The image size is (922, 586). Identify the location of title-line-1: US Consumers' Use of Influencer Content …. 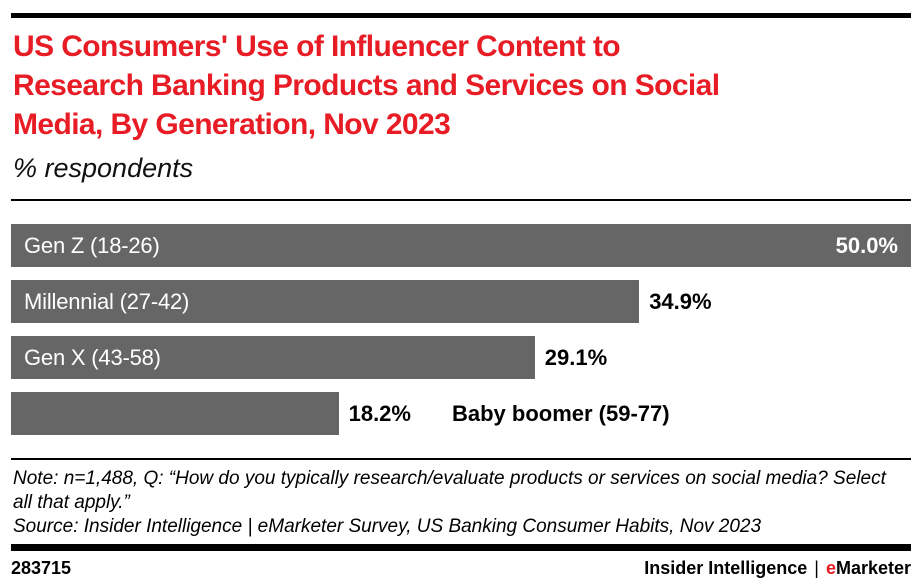
(317, 46).